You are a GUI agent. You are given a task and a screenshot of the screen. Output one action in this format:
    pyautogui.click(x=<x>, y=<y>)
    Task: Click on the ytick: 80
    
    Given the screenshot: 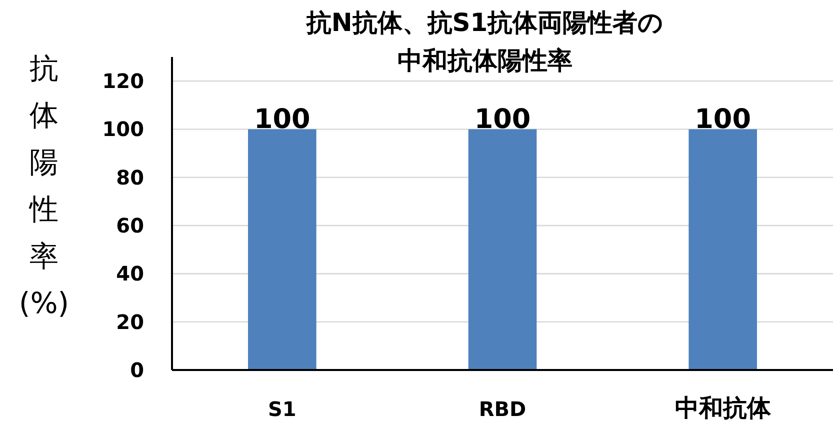 What is the action you would take?
    pyautogui.click(x=130, y=177)
    